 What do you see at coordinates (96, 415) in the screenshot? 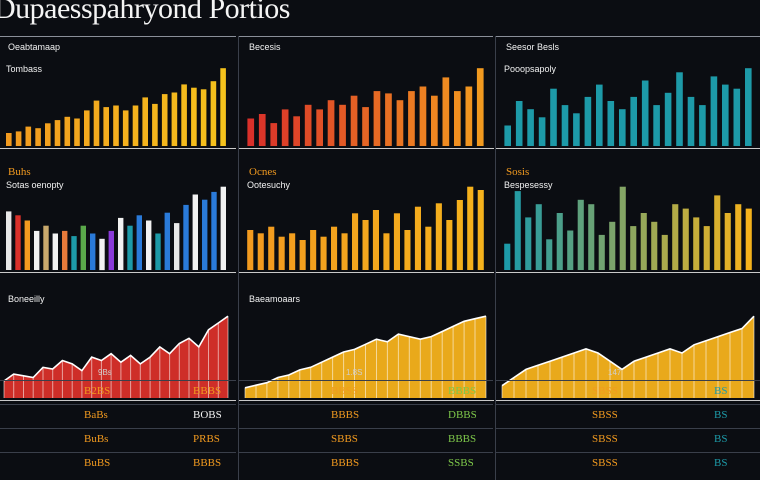
I see `summary-value: BaBs` at bounding box center [96, 415].